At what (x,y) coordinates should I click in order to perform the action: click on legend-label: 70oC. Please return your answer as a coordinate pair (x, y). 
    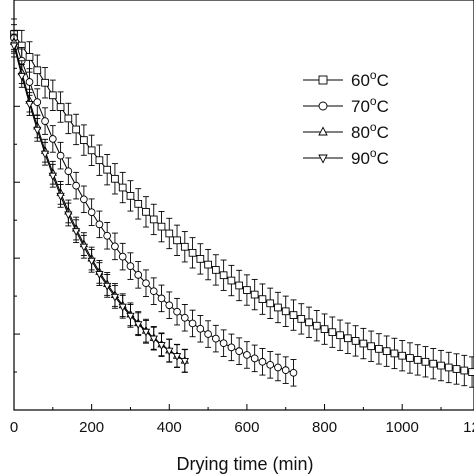
    Looking at the image, I should click on (370, 105).